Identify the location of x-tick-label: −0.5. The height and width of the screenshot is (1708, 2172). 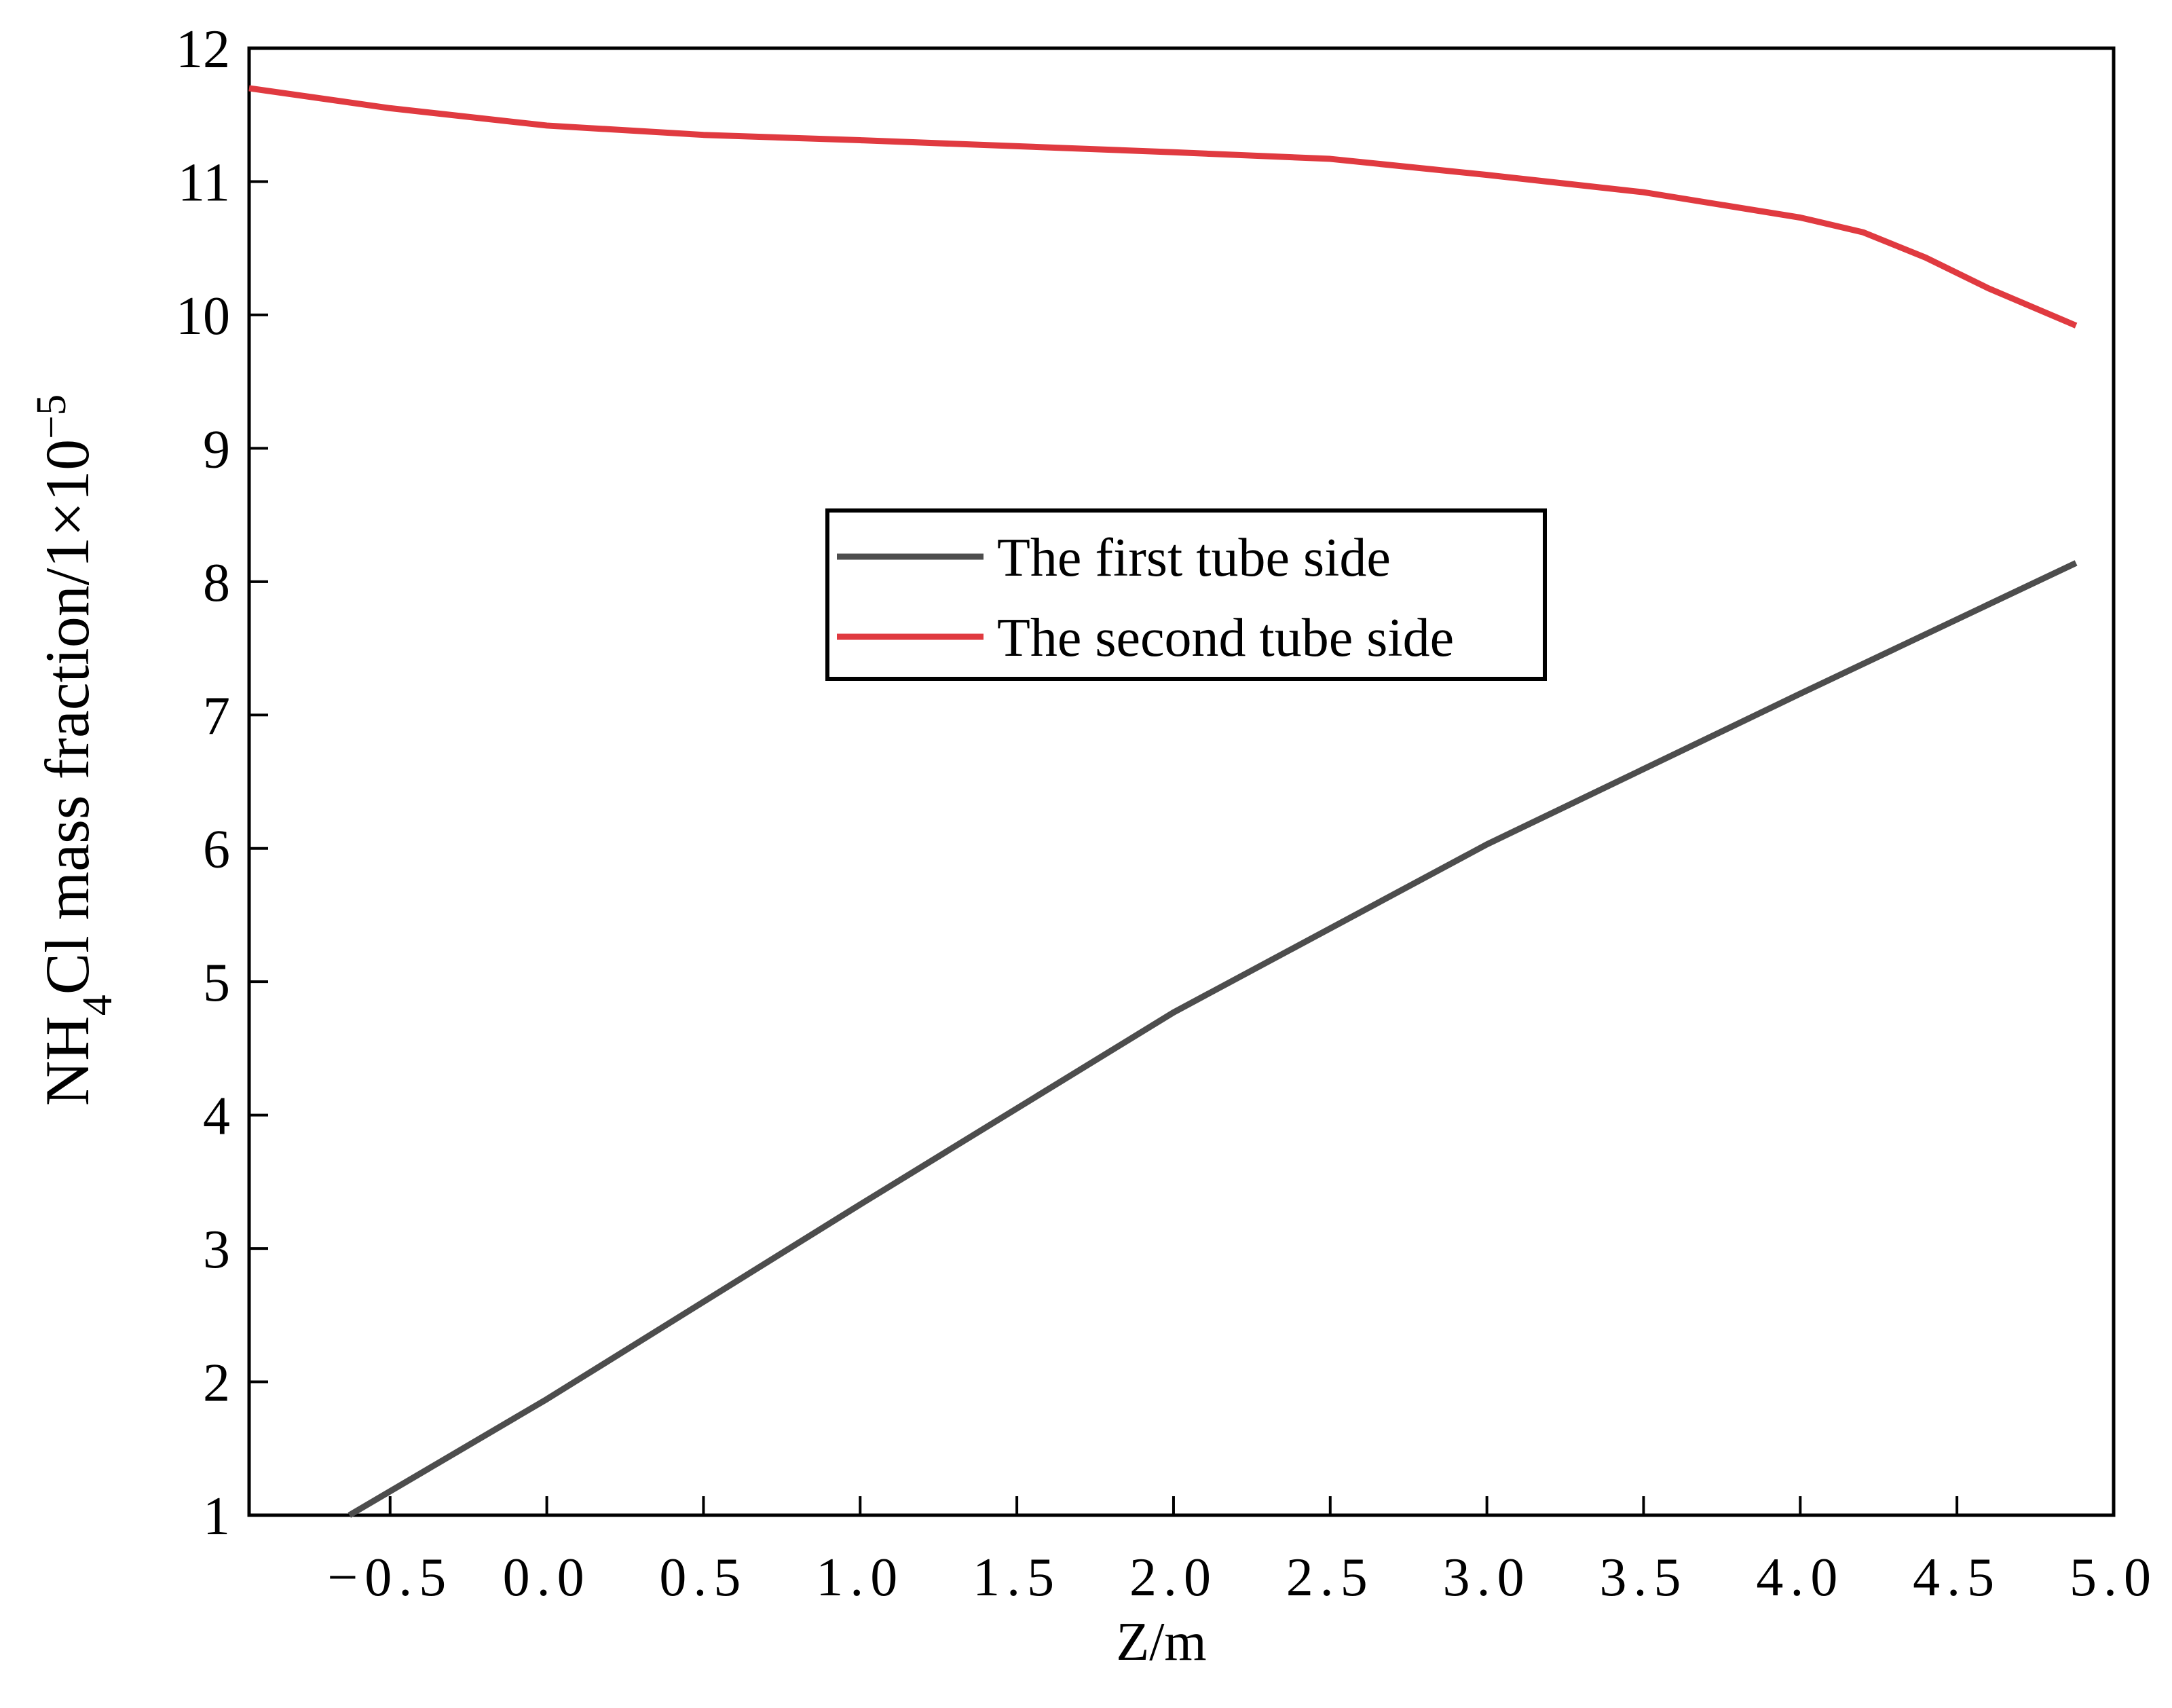
(390, 1578).